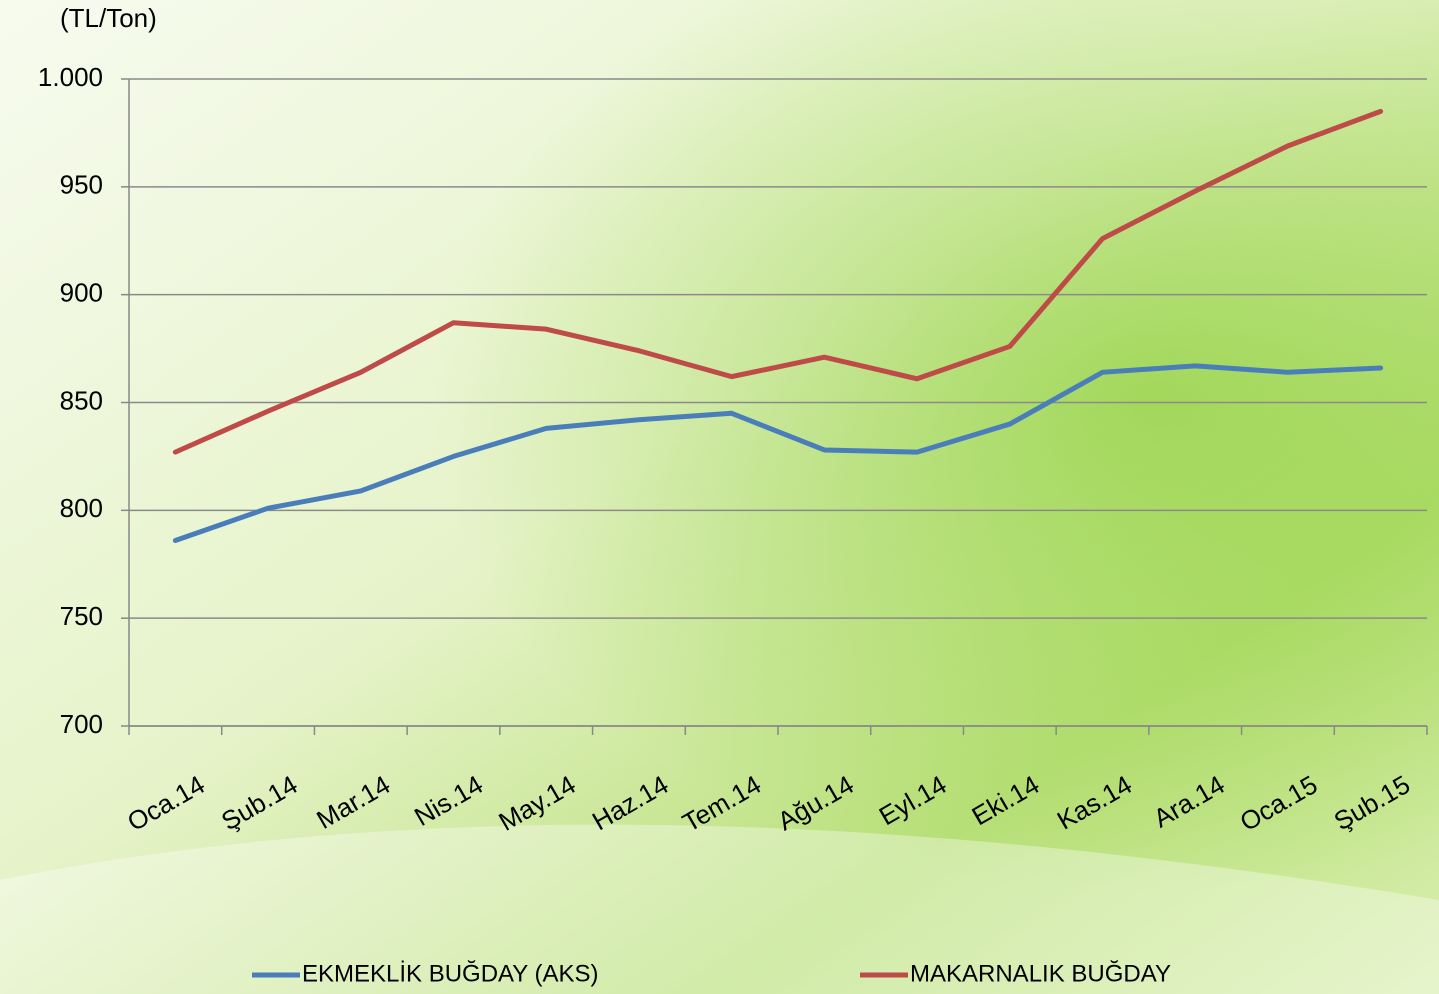 The image size is (1439, 994). What do you see at coordinates (81, 616) in the screenshot?
I see `y-tick-label: 750` at bounding box center [81, 616].